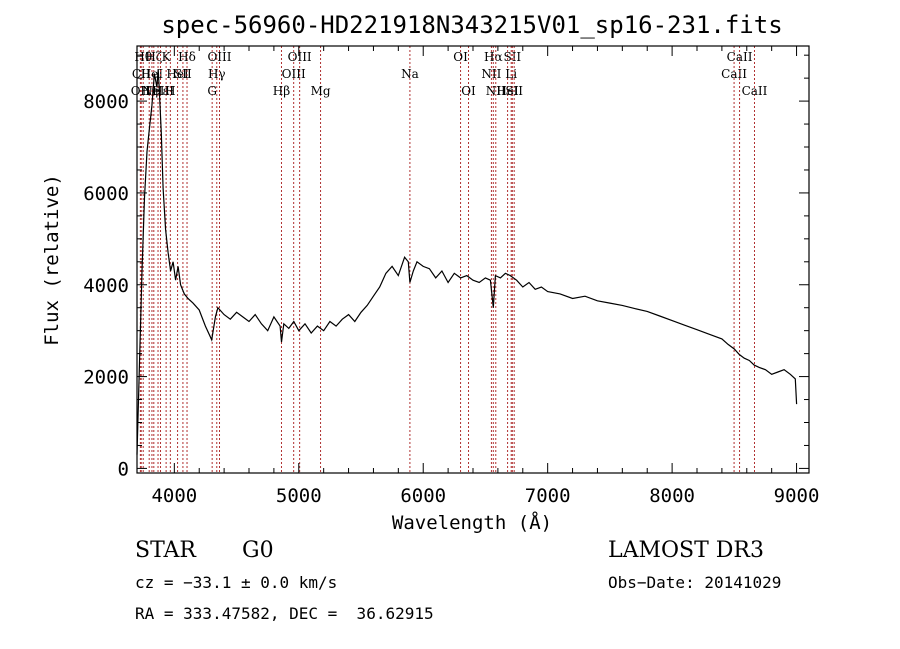  What do you see at coordinates (321, 91) in the screenshot?
I see `spectral-line-label: Mg` at bounding box center [321, 91].